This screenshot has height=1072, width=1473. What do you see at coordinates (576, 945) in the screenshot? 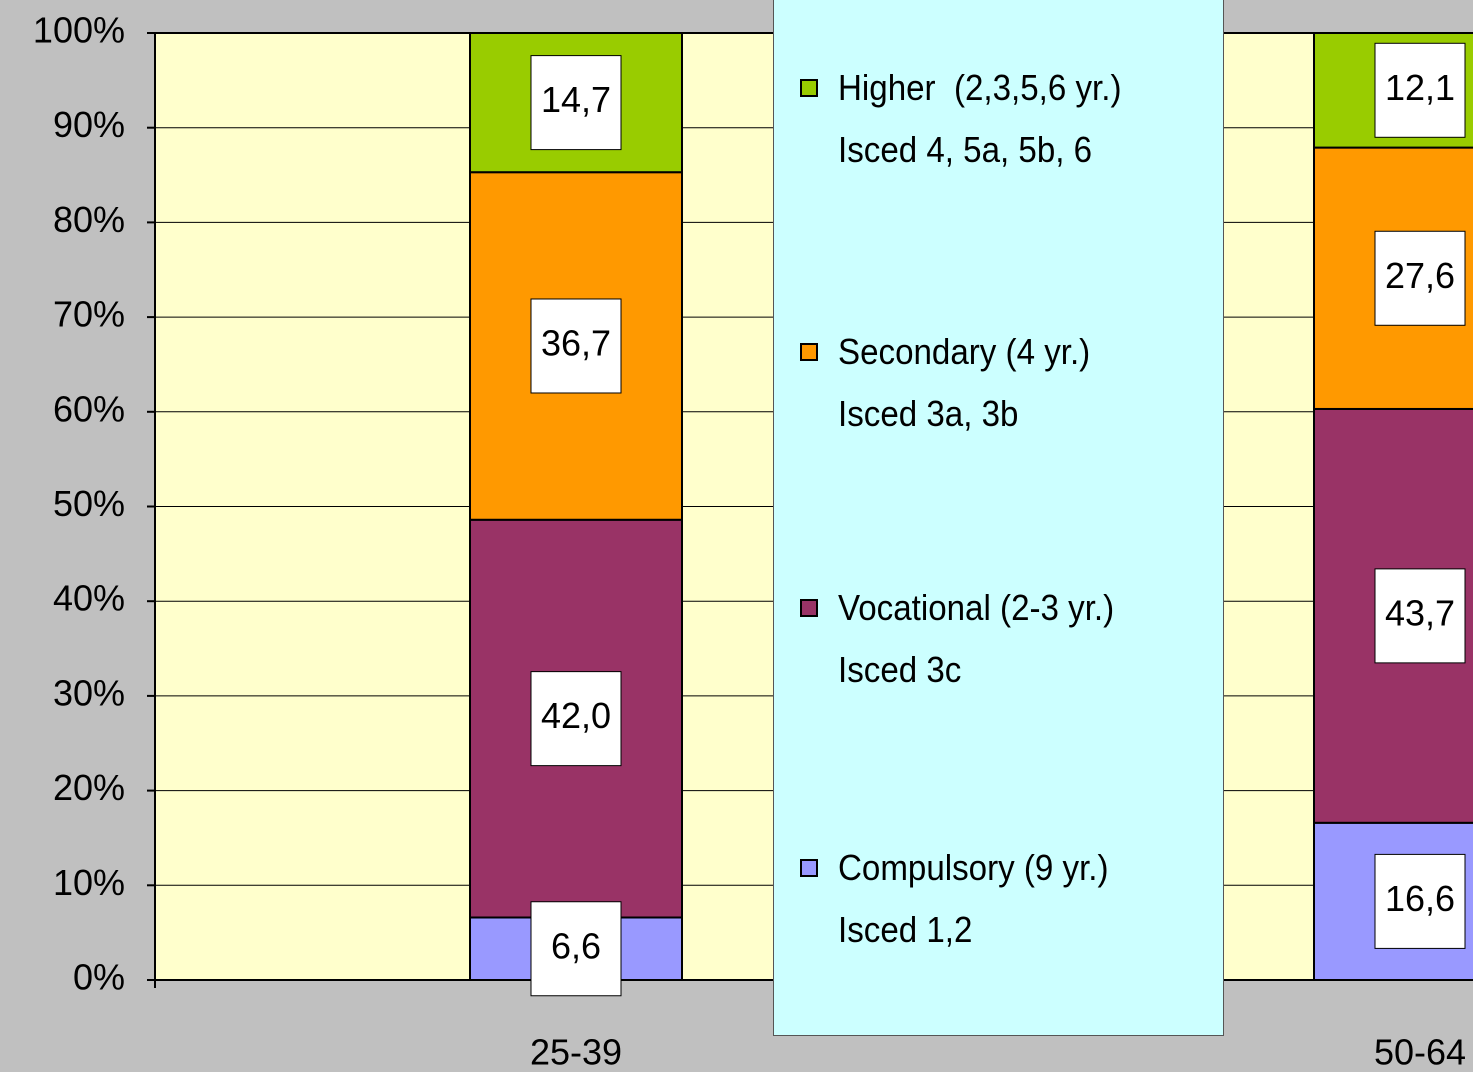
I see `data-label-text: 6,6` at bounding box center [576, 945].